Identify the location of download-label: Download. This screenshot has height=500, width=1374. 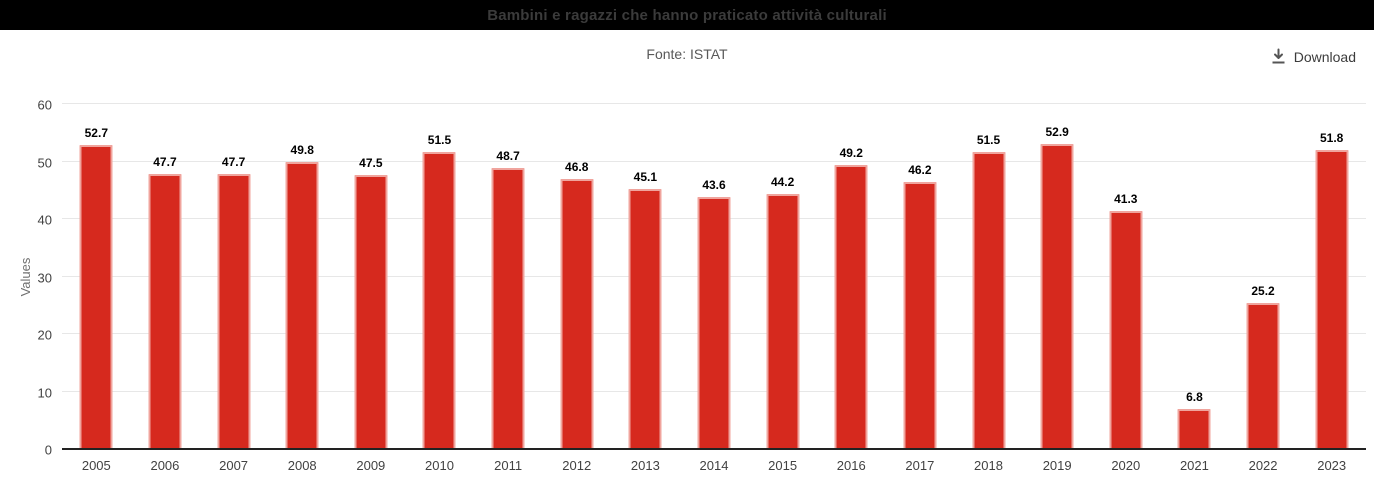
(1324, 56).